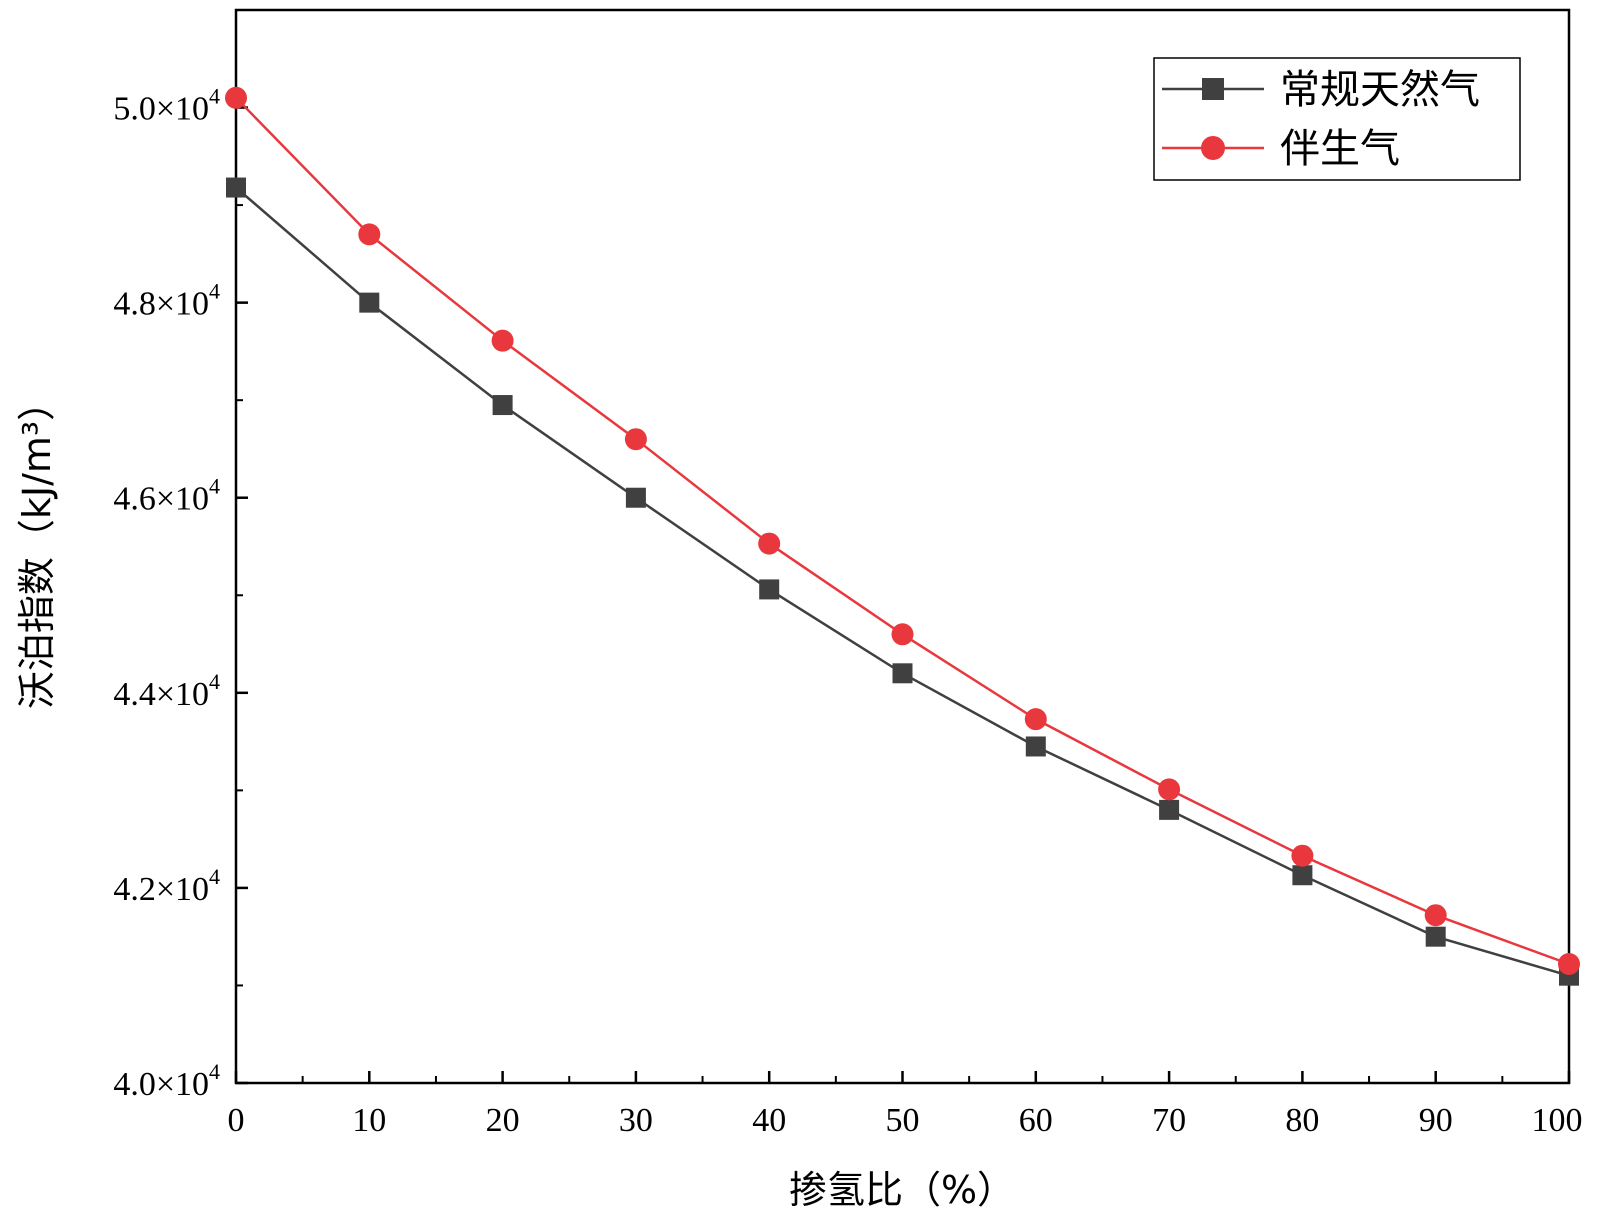  What do you see at coordinates (1169, 809) in the screenshot?
I see `point-常规天然气-70` at bounding box center [1169, 809].